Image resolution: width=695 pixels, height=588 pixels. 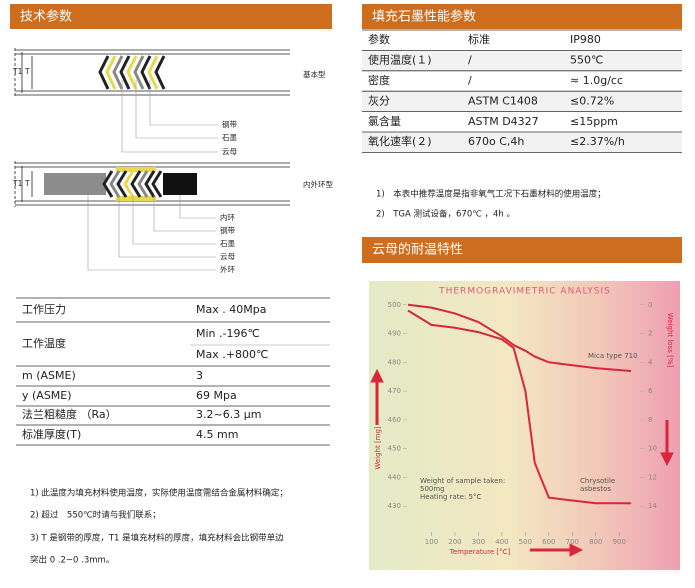 What do you see at coordinates (597, 141) in the screenshot?
I see `cell: ≤2.37%/h` at bounding box center [597, 141].